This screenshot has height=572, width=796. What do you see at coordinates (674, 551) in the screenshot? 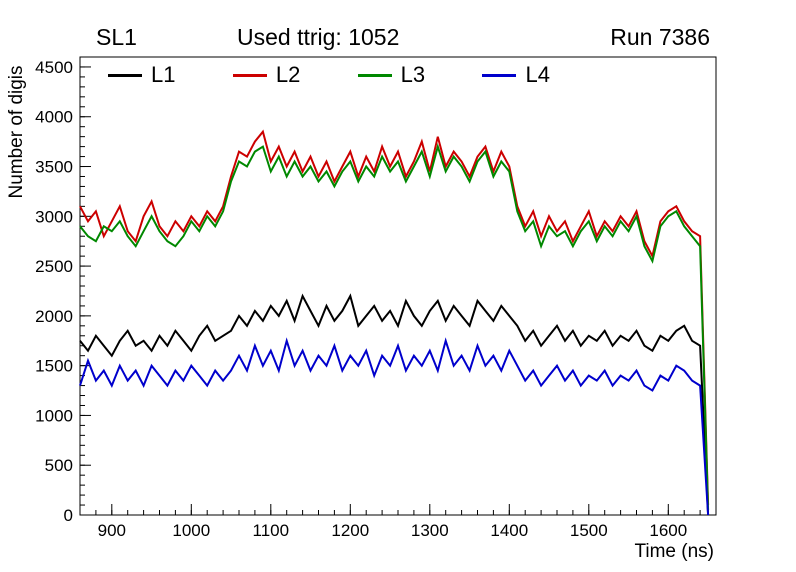
I see `x-axis-title: Time (ns)` at bounding box center [674, 551].